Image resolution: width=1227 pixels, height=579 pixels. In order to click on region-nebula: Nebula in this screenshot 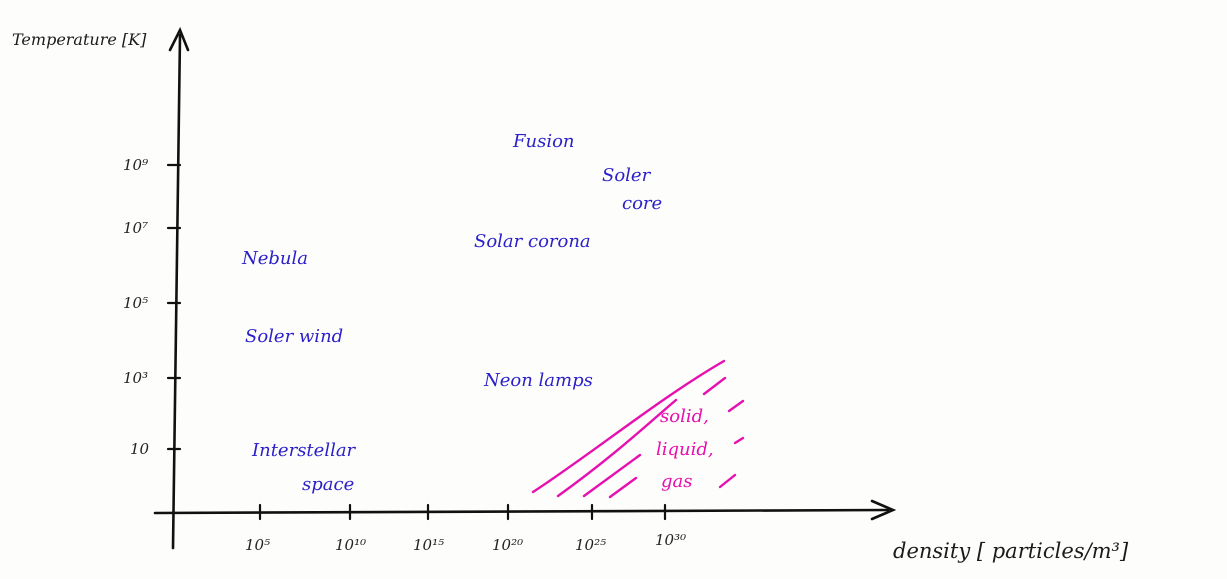, I will do `click(274, 258)`.